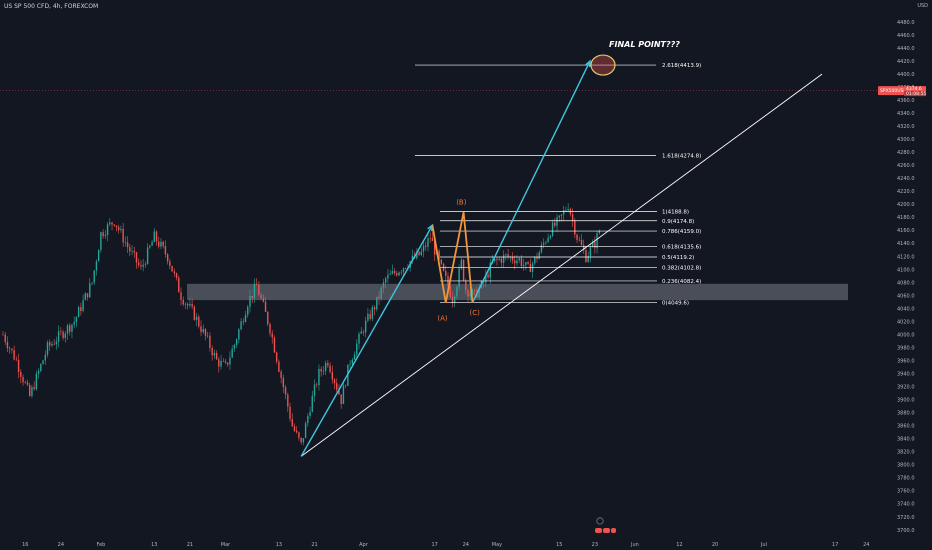  I want to click on price-badge: SPX500USD 4374.601:08:55, so click(902, 91).